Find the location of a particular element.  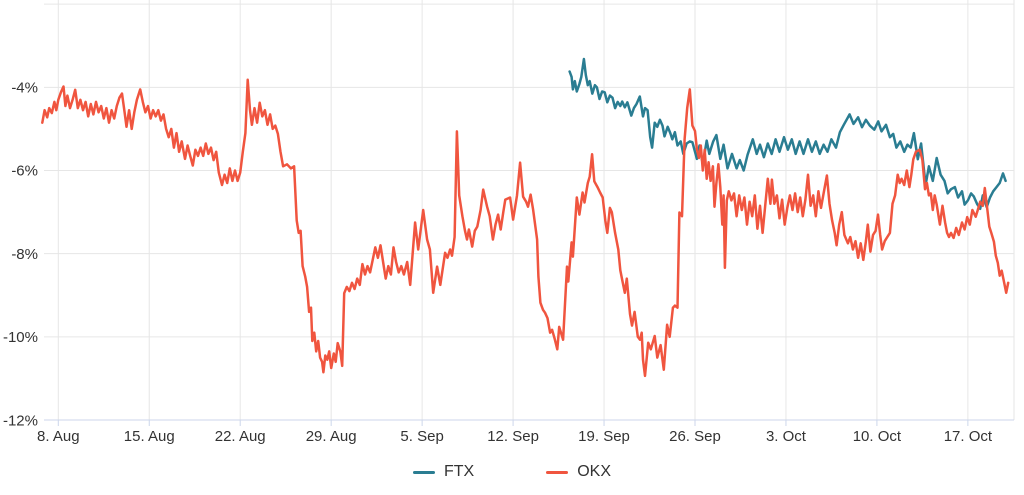

y-axis-label: -8% is located at coordinates (24, 254).